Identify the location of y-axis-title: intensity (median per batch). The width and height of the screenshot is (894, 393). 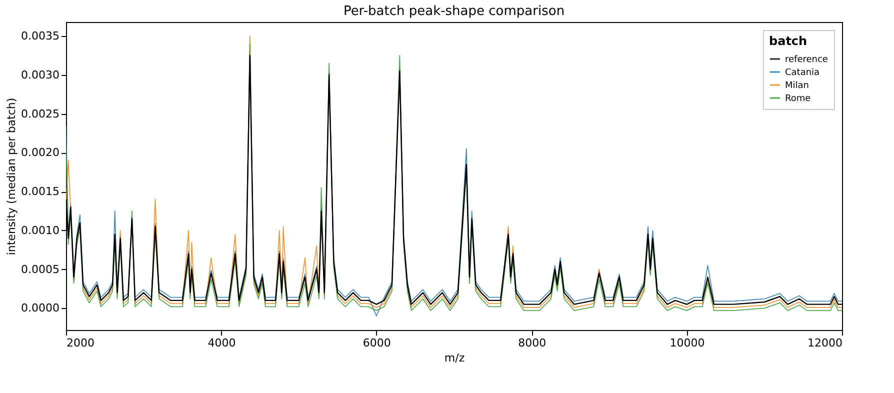
(11, 177).